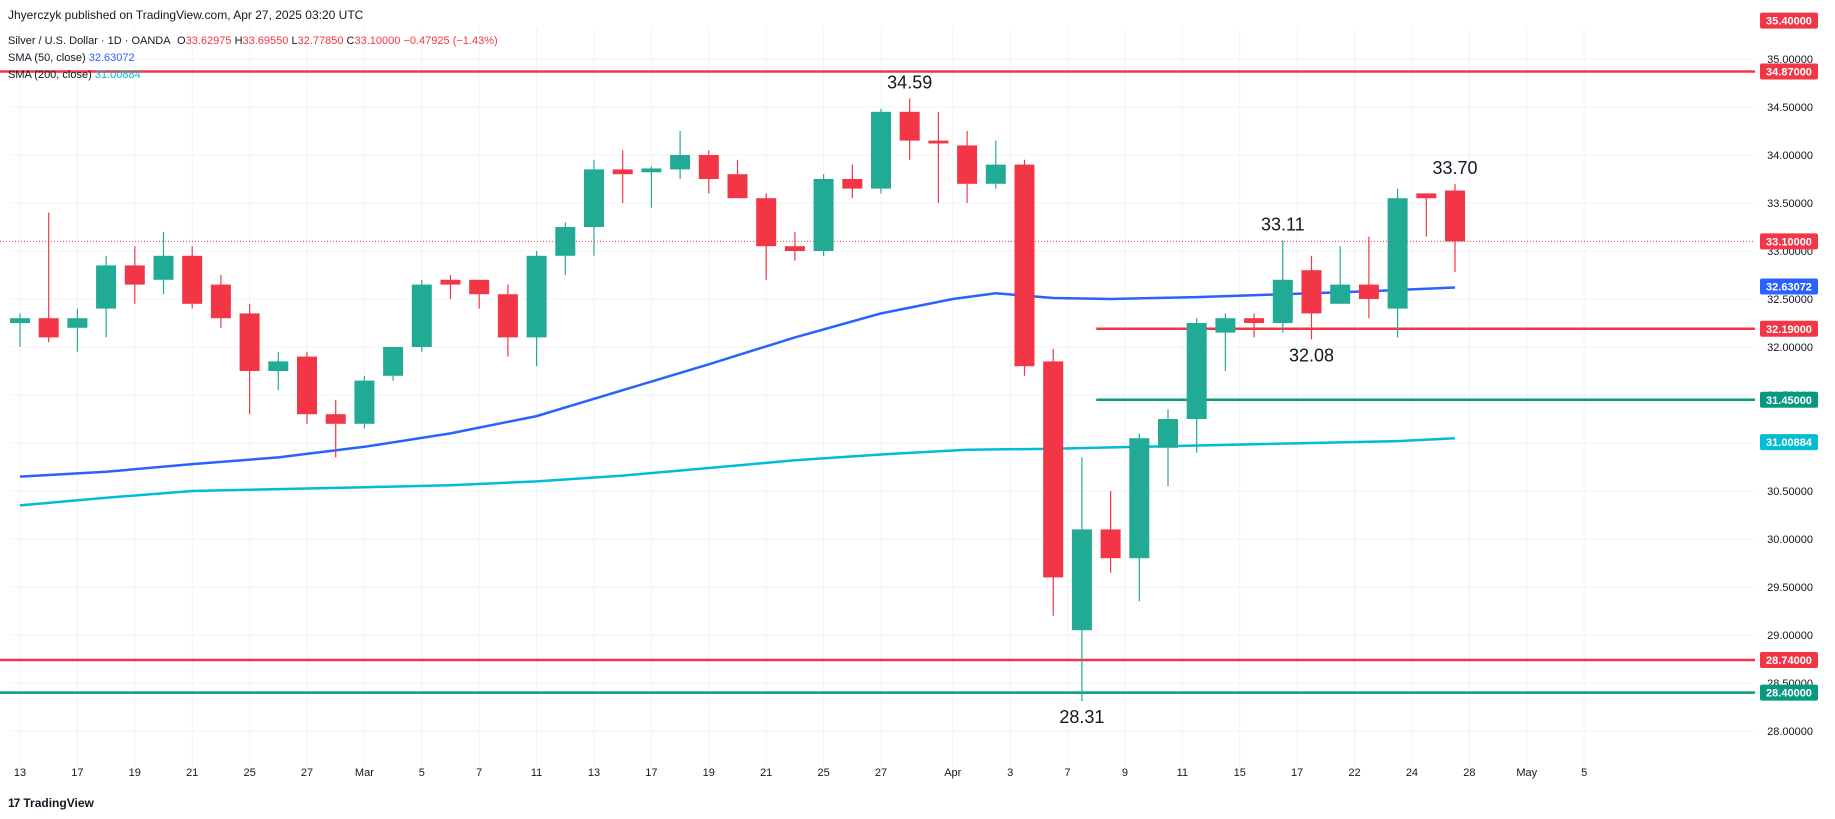 Image resolution: width=1835 pixels, height=819 pixels. What do you see at coordinates (823, 773) in the screenshot?
I see `x-tick-label: 25` at bounding box center [823, 773].